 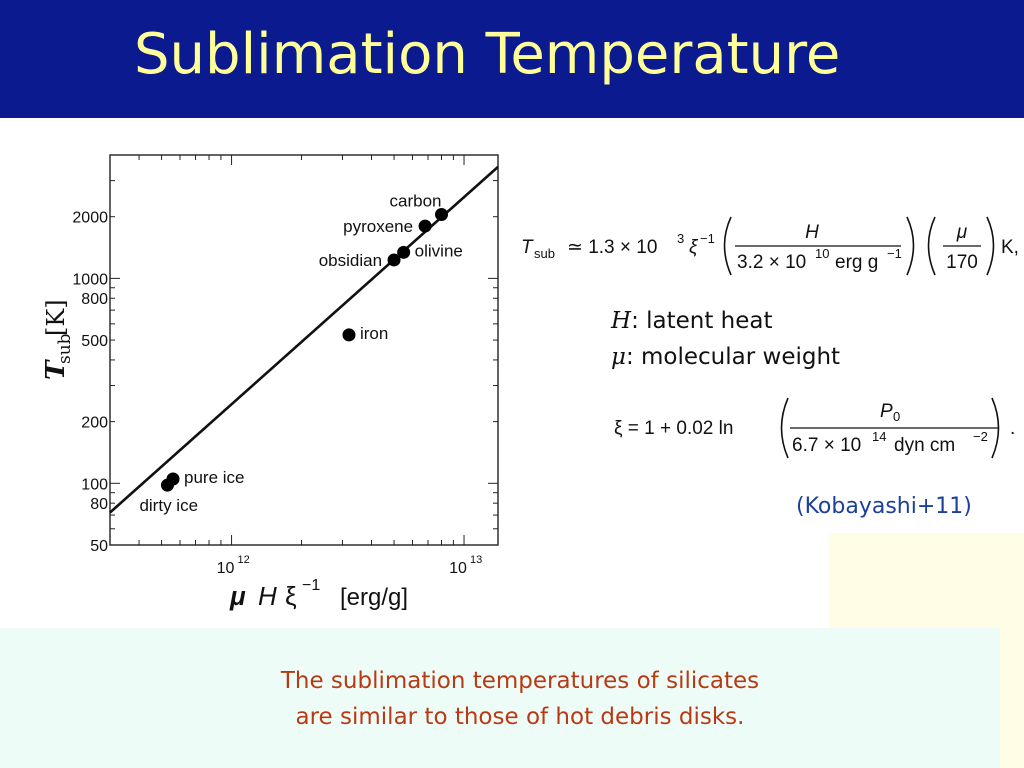 I want to click on y-tick-labels: 50 80 100 200 500 800 1000 2000, so click(x=90, y=382).